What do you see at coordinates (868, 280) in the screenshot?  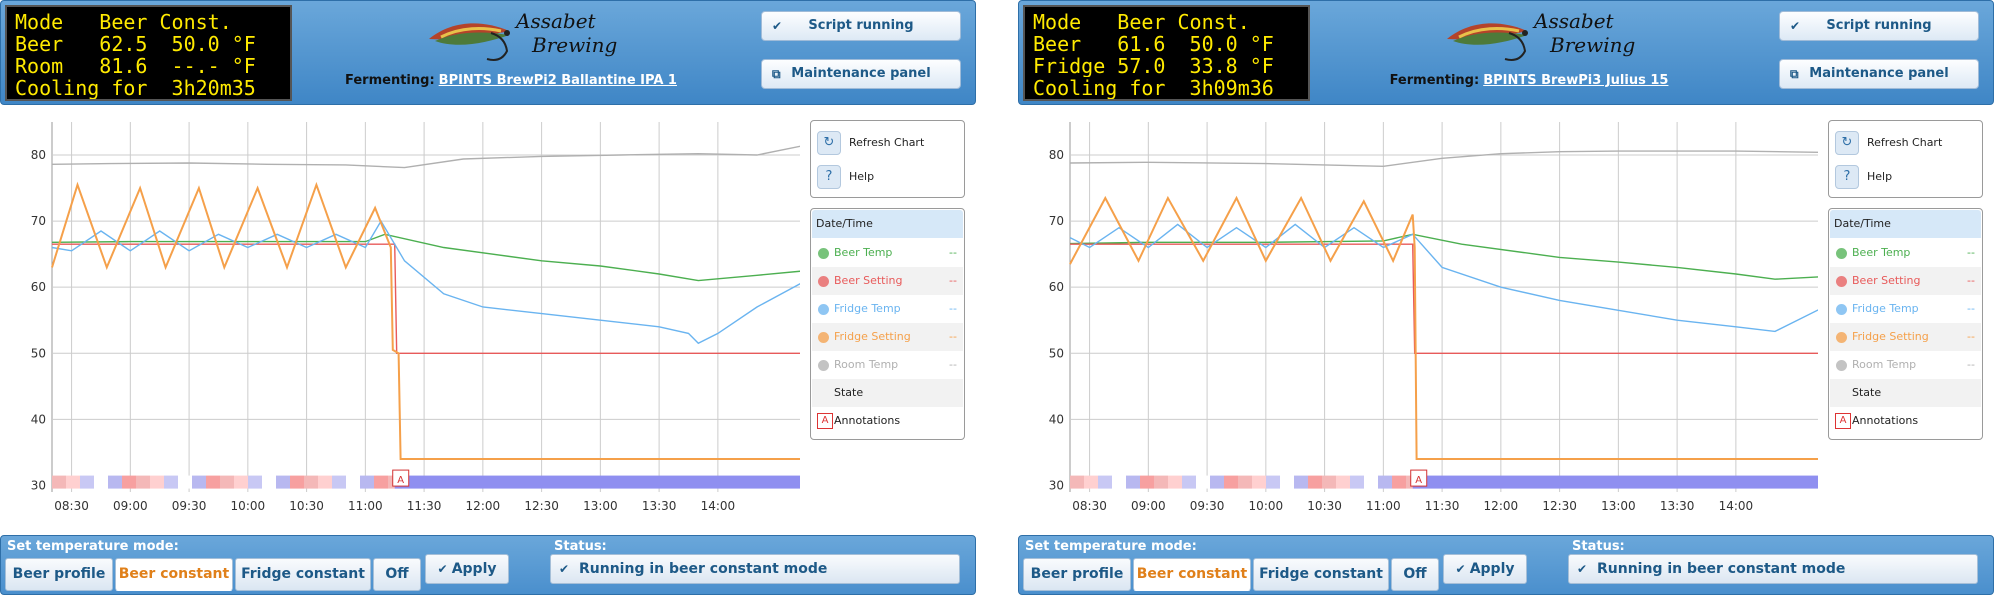 I see `legend-label: Beer Setting` at bounding box center [868, 280].